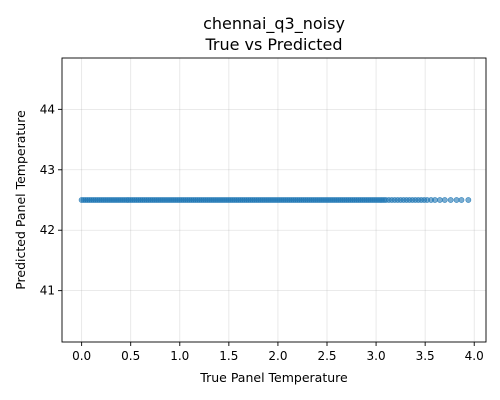 Image resolution: width=500 pixels, height=400 pixels. What do you see at coordinates (376, 356) in the screenshot?
I see `x-tick-label: 3.0` at bounding box center [376, 356].